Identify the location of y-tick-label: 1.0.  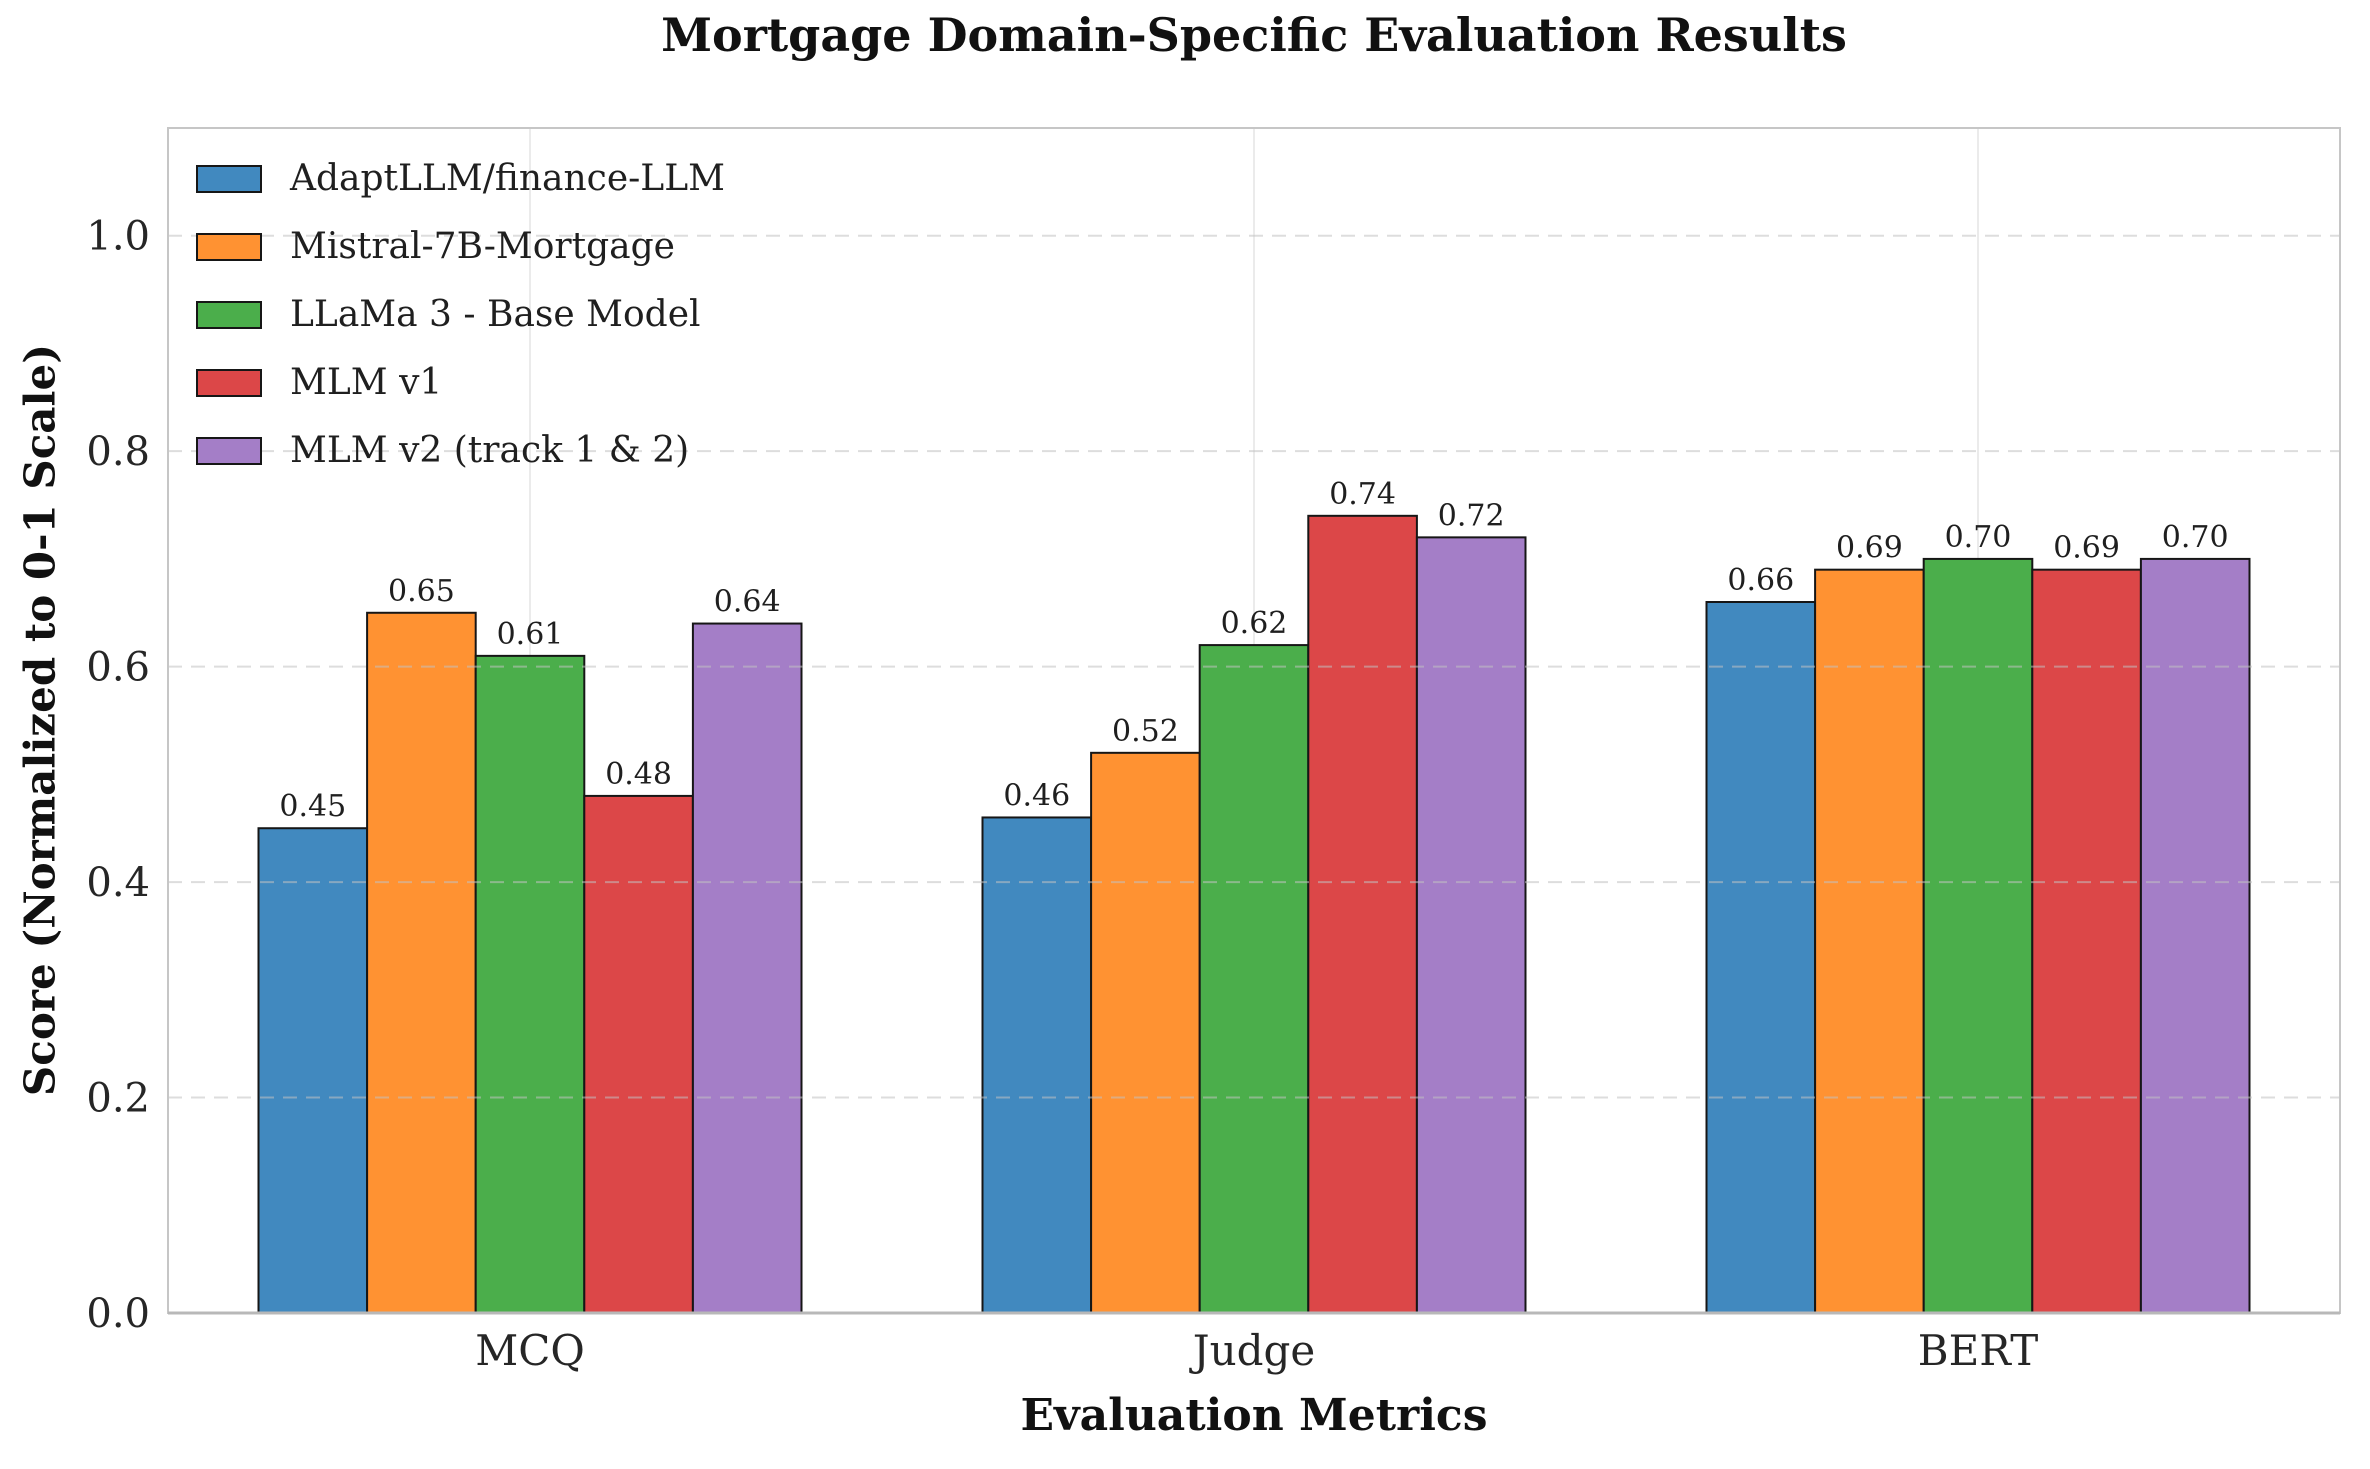
(118, 237).